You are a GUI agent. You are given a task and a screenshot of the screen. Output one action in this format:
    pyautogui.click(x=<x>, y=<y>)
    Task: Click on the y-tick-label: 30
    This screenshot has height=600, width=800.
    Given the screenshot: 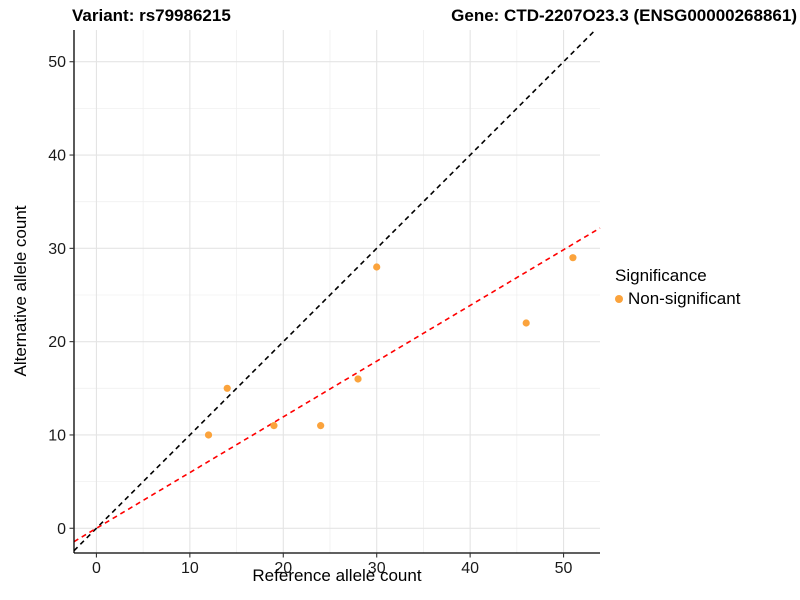 What is the action you would take?
    pyautogui.click(x=57, y=249)
    